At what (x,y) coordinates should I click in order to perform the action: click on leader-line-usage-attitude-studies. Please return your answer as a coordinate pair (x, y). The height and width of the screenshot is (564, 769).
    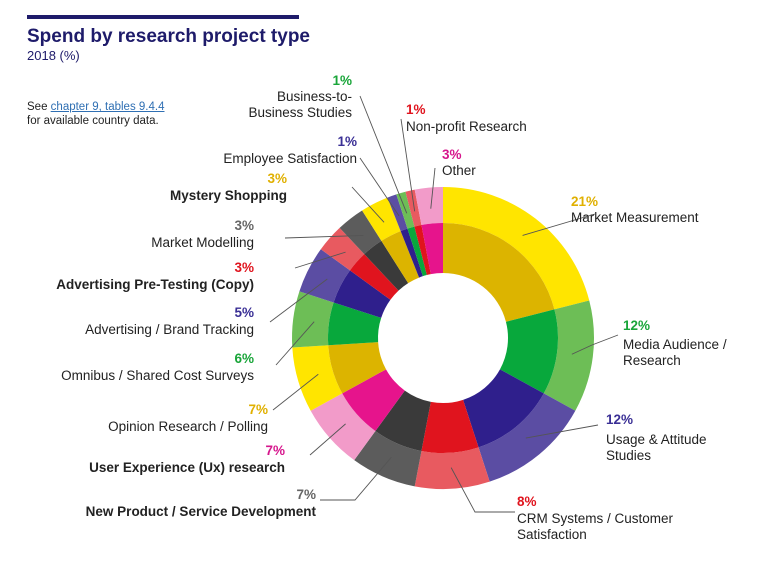
    Looking at the image, I should click on (562, 431).